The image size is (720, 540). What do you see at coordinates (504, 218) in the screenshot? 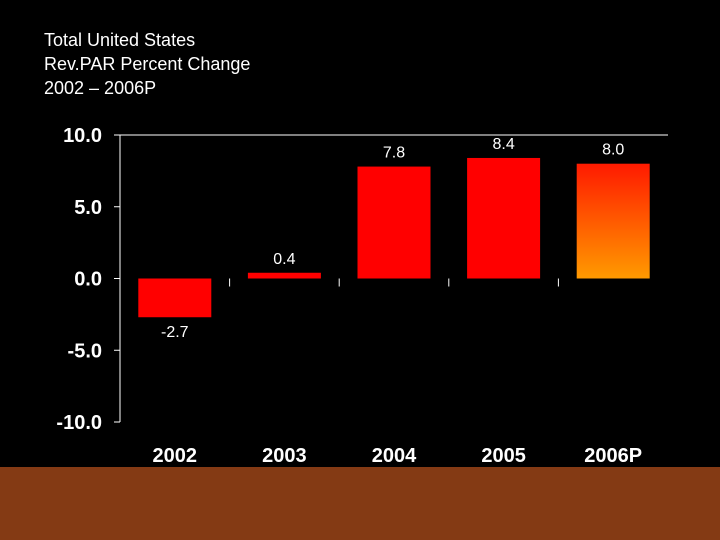
I see `bar-2005` at bounding box center [504, 218].